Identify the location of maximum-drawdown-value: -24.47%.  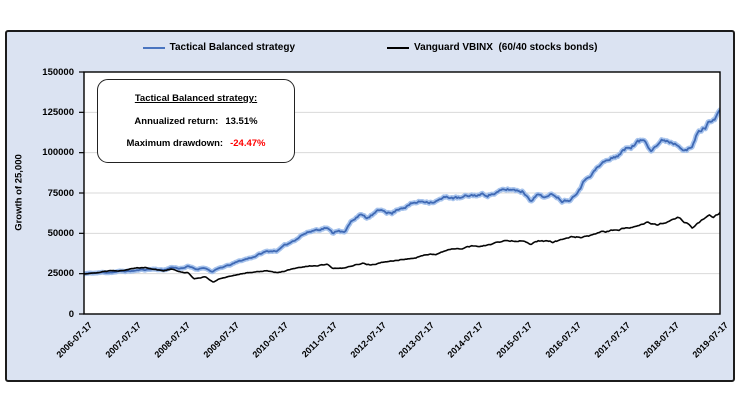
(248, 143).